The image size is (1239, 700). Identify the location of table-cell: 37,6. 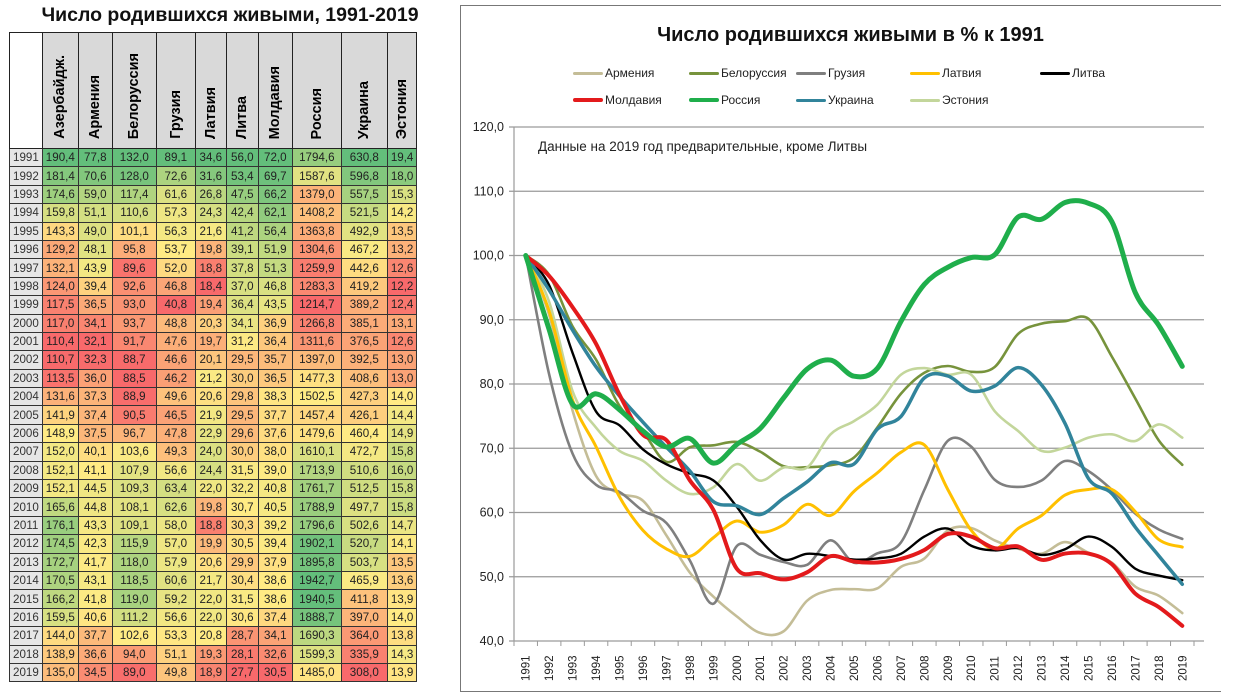
(275, 433).